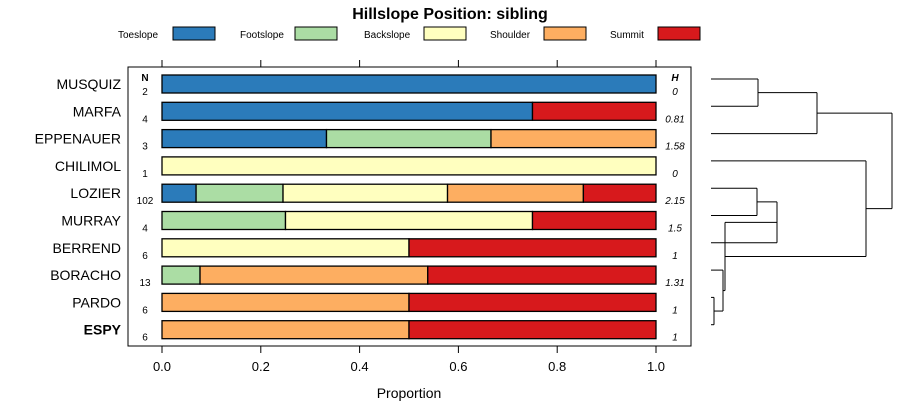 The height and width of the screenshot is (420, 900). What do you see at coordinates (565, 33) in the screenshot?
I see `legend-swatch-shoulder` at bounding box center [565, 33].